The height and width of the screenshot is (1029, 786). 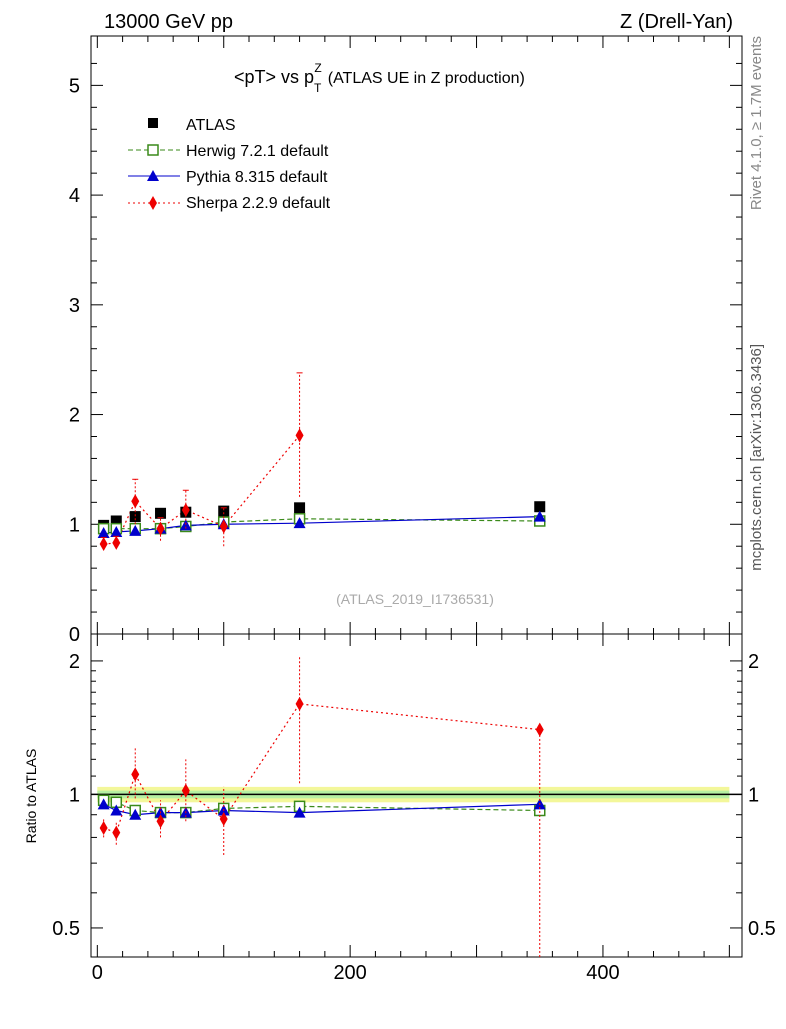 I want to click on ratio-ylabel: Ratio to ATLAS, so click(x=31, y=796).